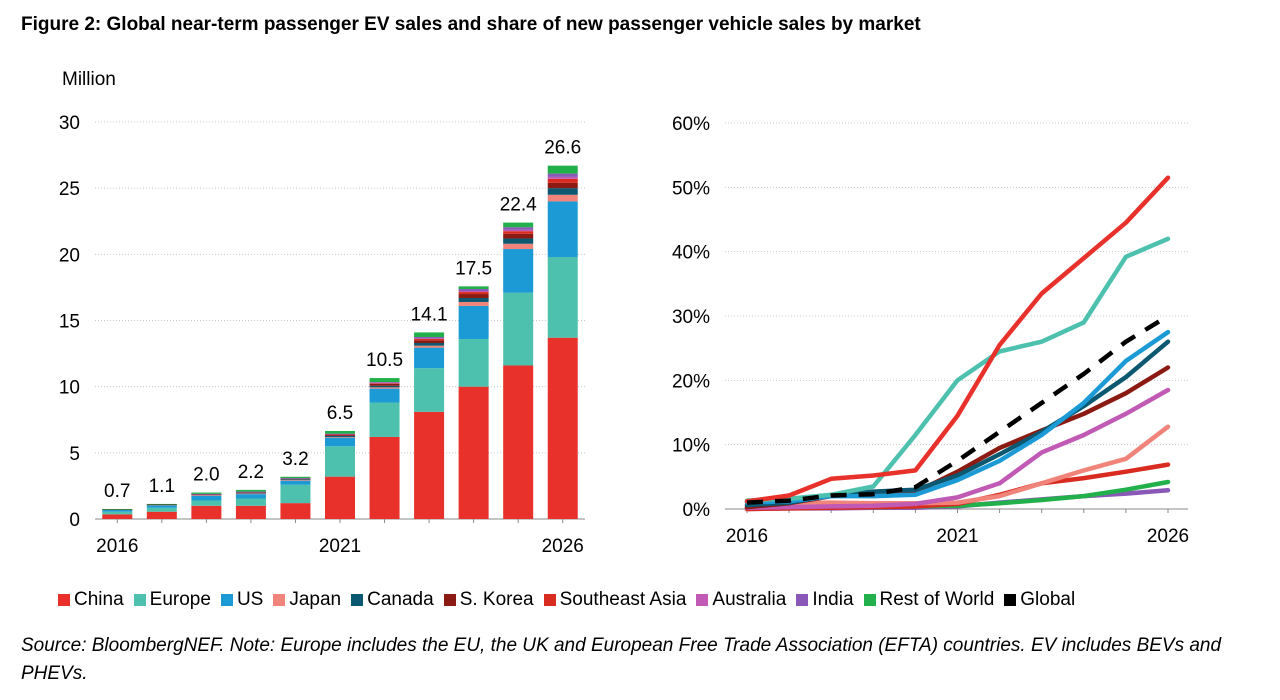 This screenshot has height=700, width=1280. I want to click on legend-item: India, so click(825, 600).